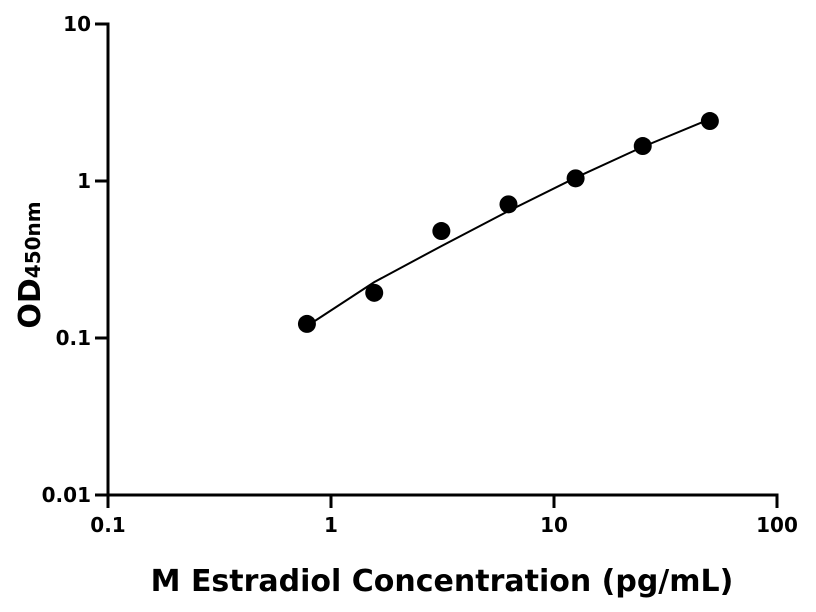  What do you see at coordinates (554, 525) in the screenshot?
I see `x-tick-label: 10` at bounding box center [554, 525].